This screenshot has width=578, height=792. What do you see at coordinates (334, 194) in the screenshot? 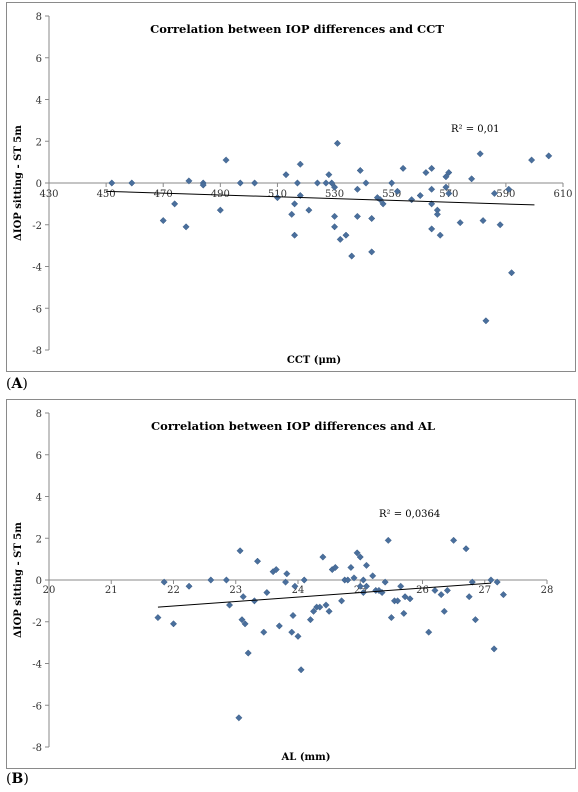
I see `x-tick-label: 530` at bounding box center [334, 194].